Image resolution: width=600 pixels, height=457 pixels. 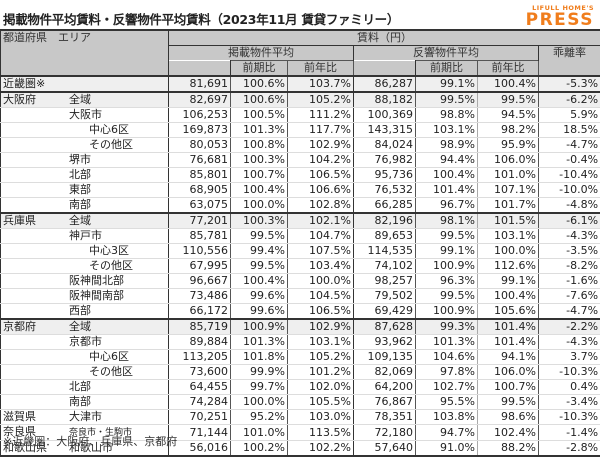 What do you see at coordinates (569, 266) in the screenshot?
I see `divergence-rate: -8.2%` at bounding box center [569, 266].